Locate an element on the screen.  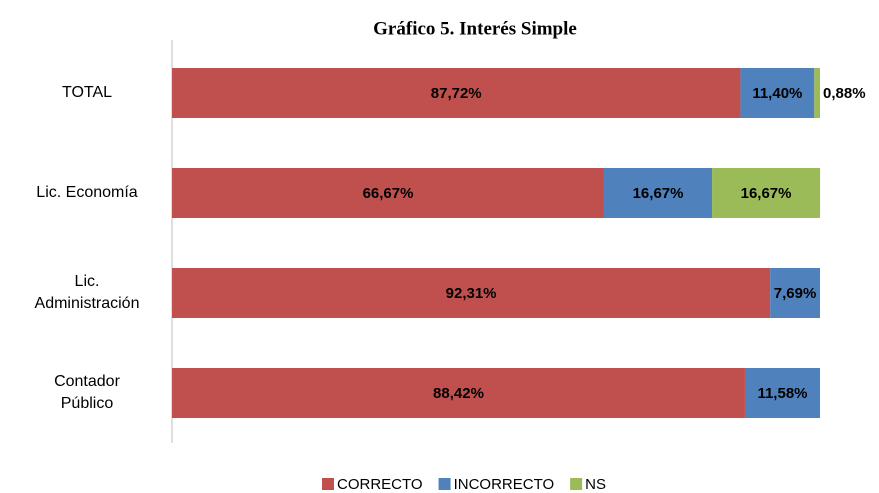
data-label: 88,42% is located at coordinates (458, 393).